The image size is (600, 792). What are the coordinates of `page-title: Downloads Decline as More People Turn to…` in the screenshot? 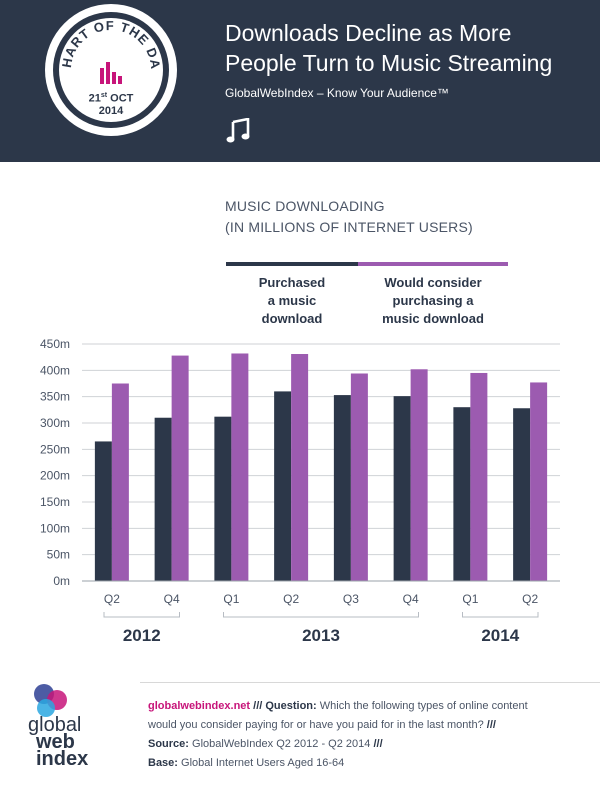 It's located at (389, 48).